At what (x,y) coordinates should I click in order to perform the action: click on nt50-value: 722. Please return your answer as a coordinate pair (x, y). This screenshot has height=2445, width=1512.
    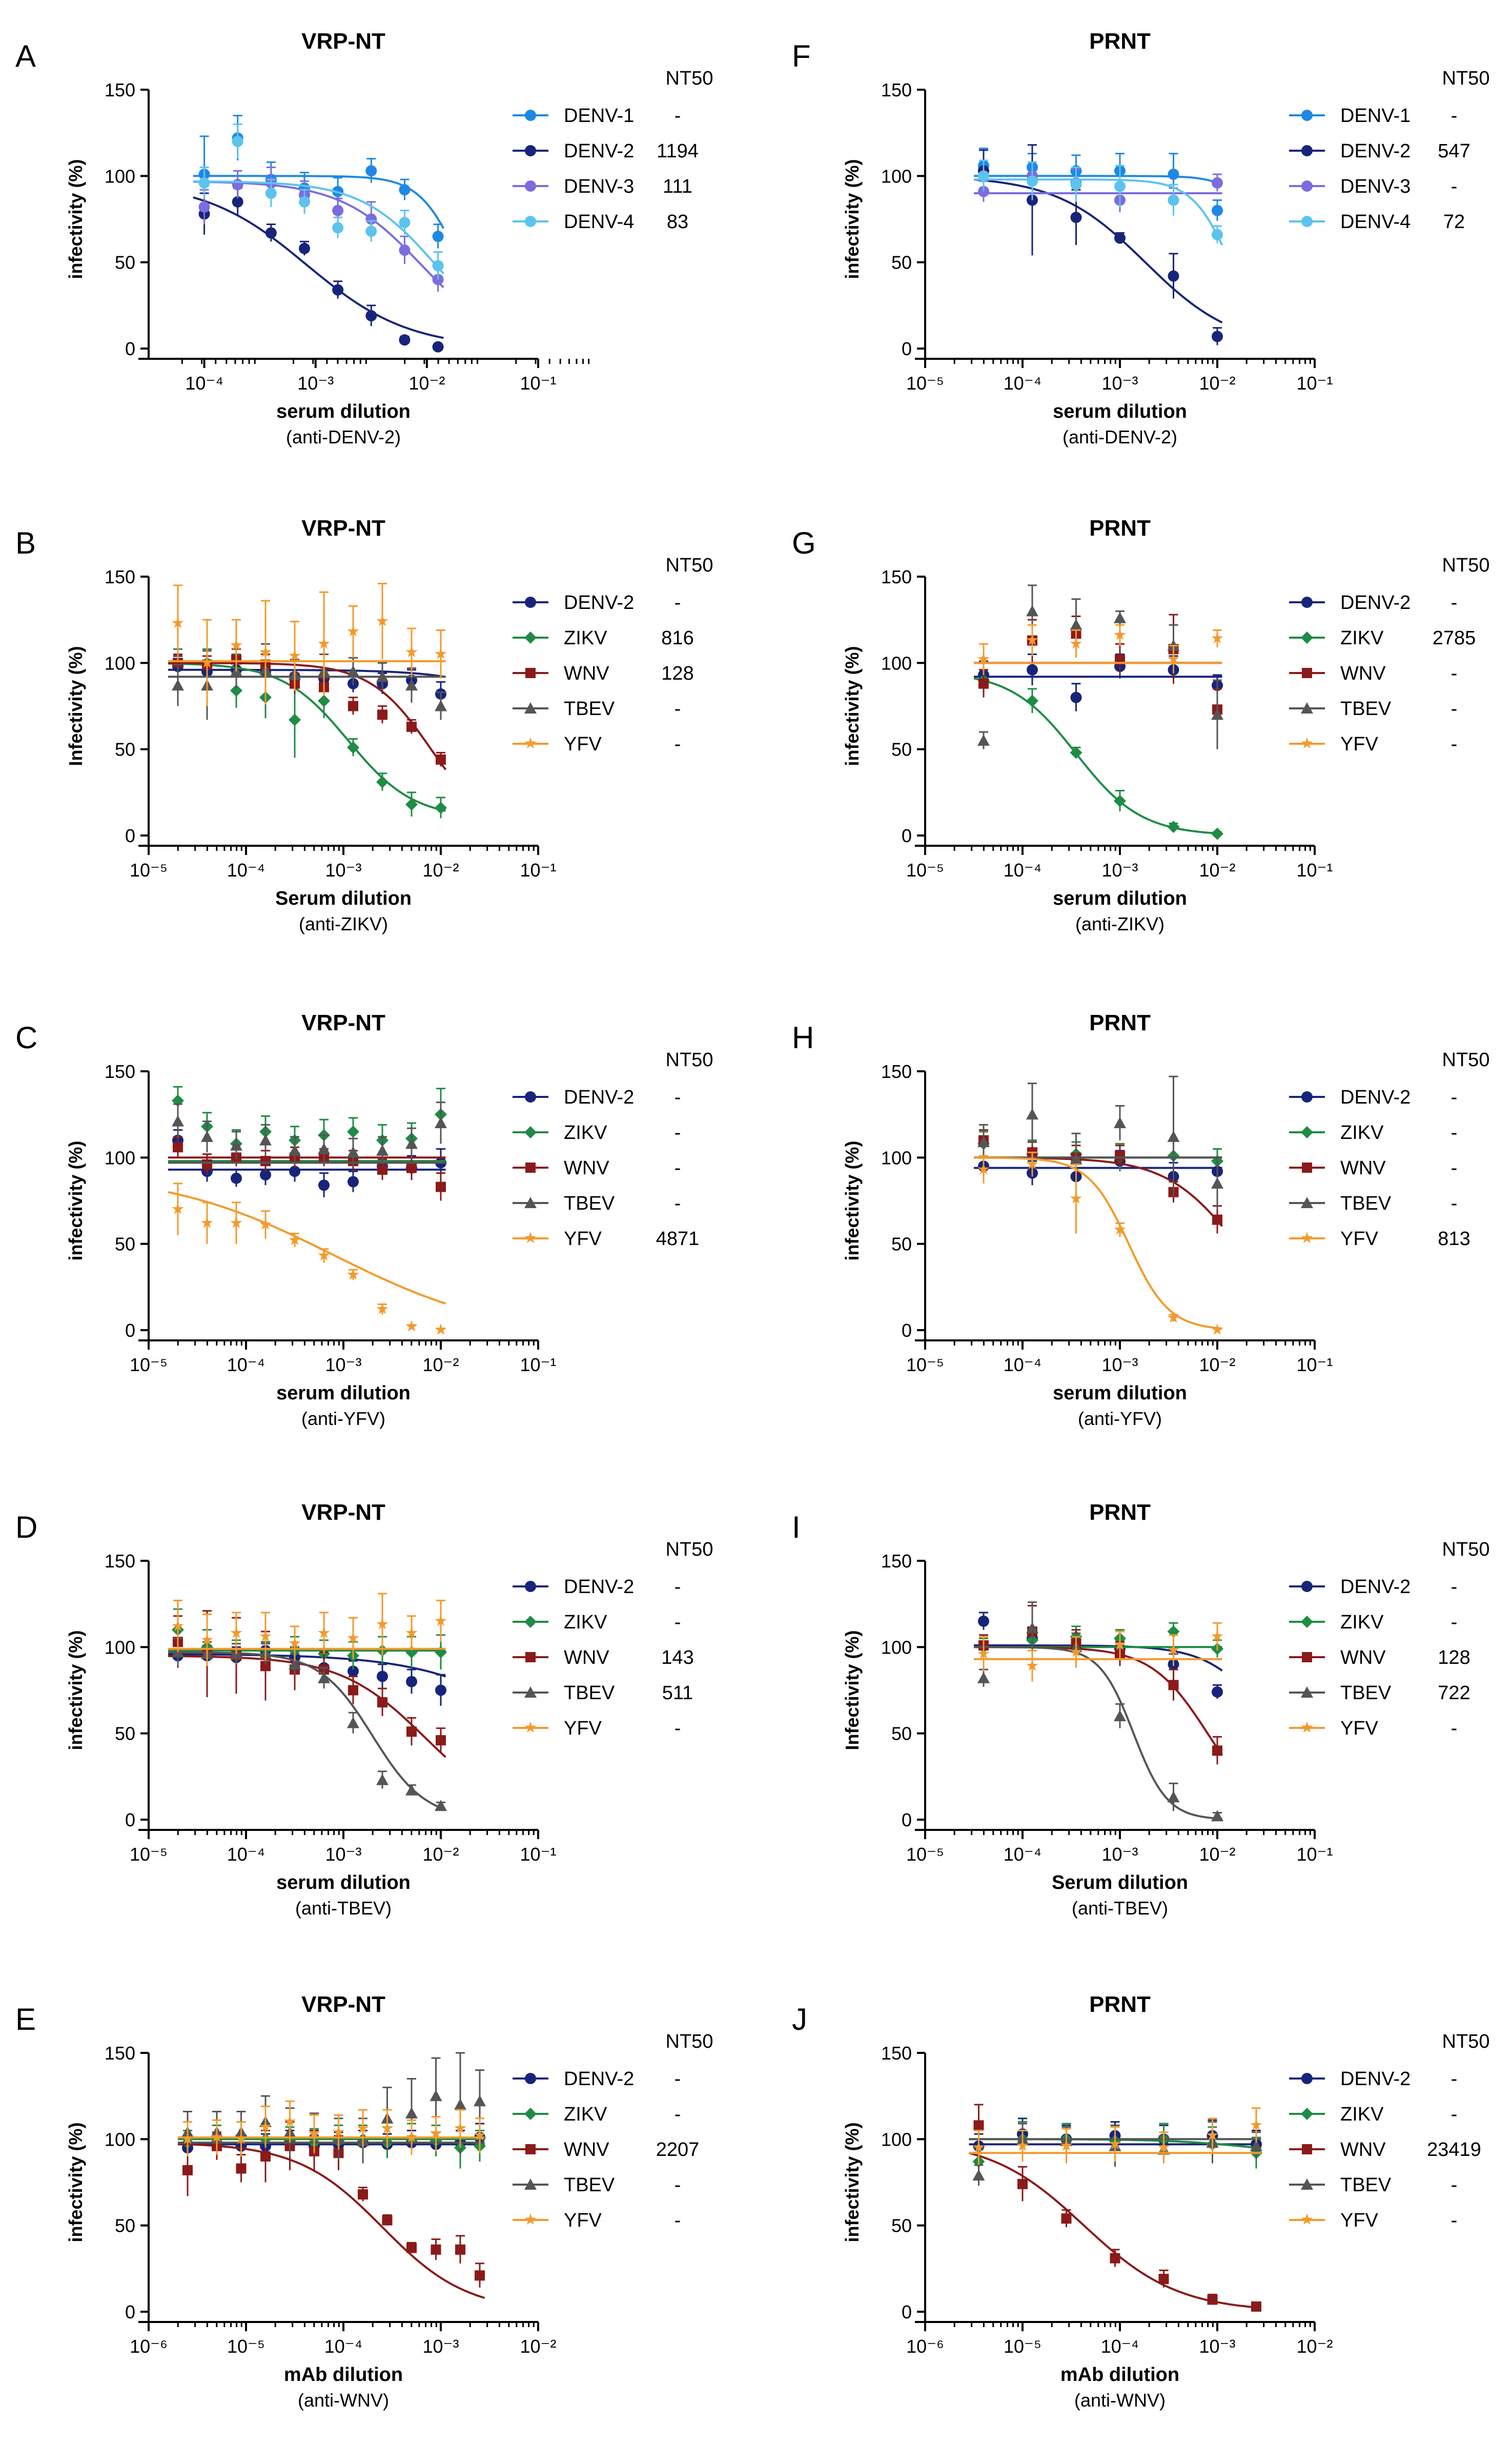
    Looking at the image, I should click on (1454, 1693).